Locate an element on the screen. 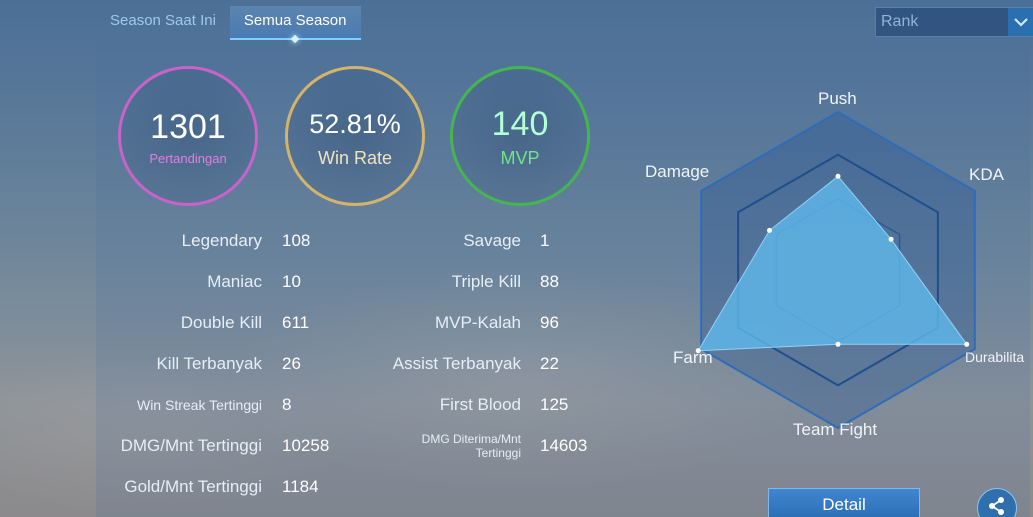 The width and height of the screenshot is (1033, 517). tab-semua-season: Semua Season is located at coordinates (295, 23).